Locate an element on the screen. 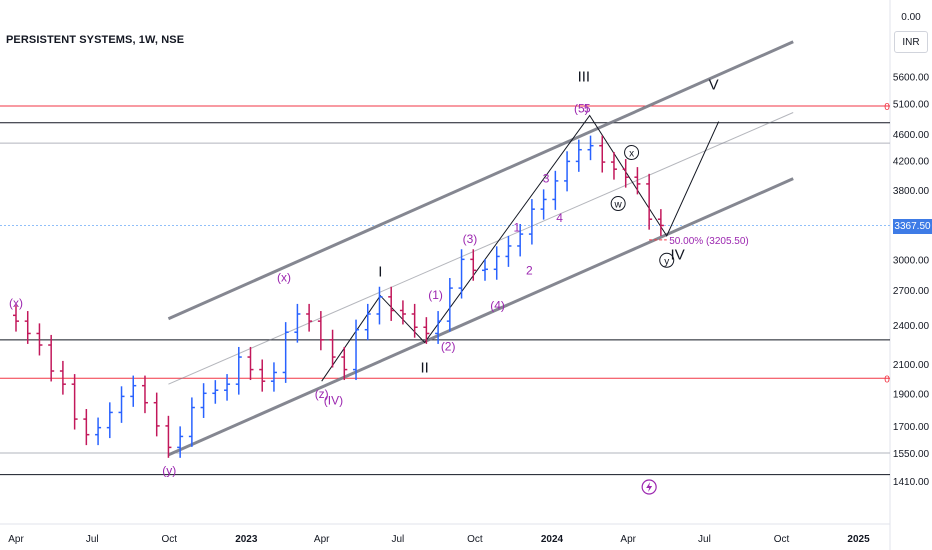 The height and width of the screenshot is (550, 932). y-tick-label: 4600.00 is located at coordinates (911, 135).